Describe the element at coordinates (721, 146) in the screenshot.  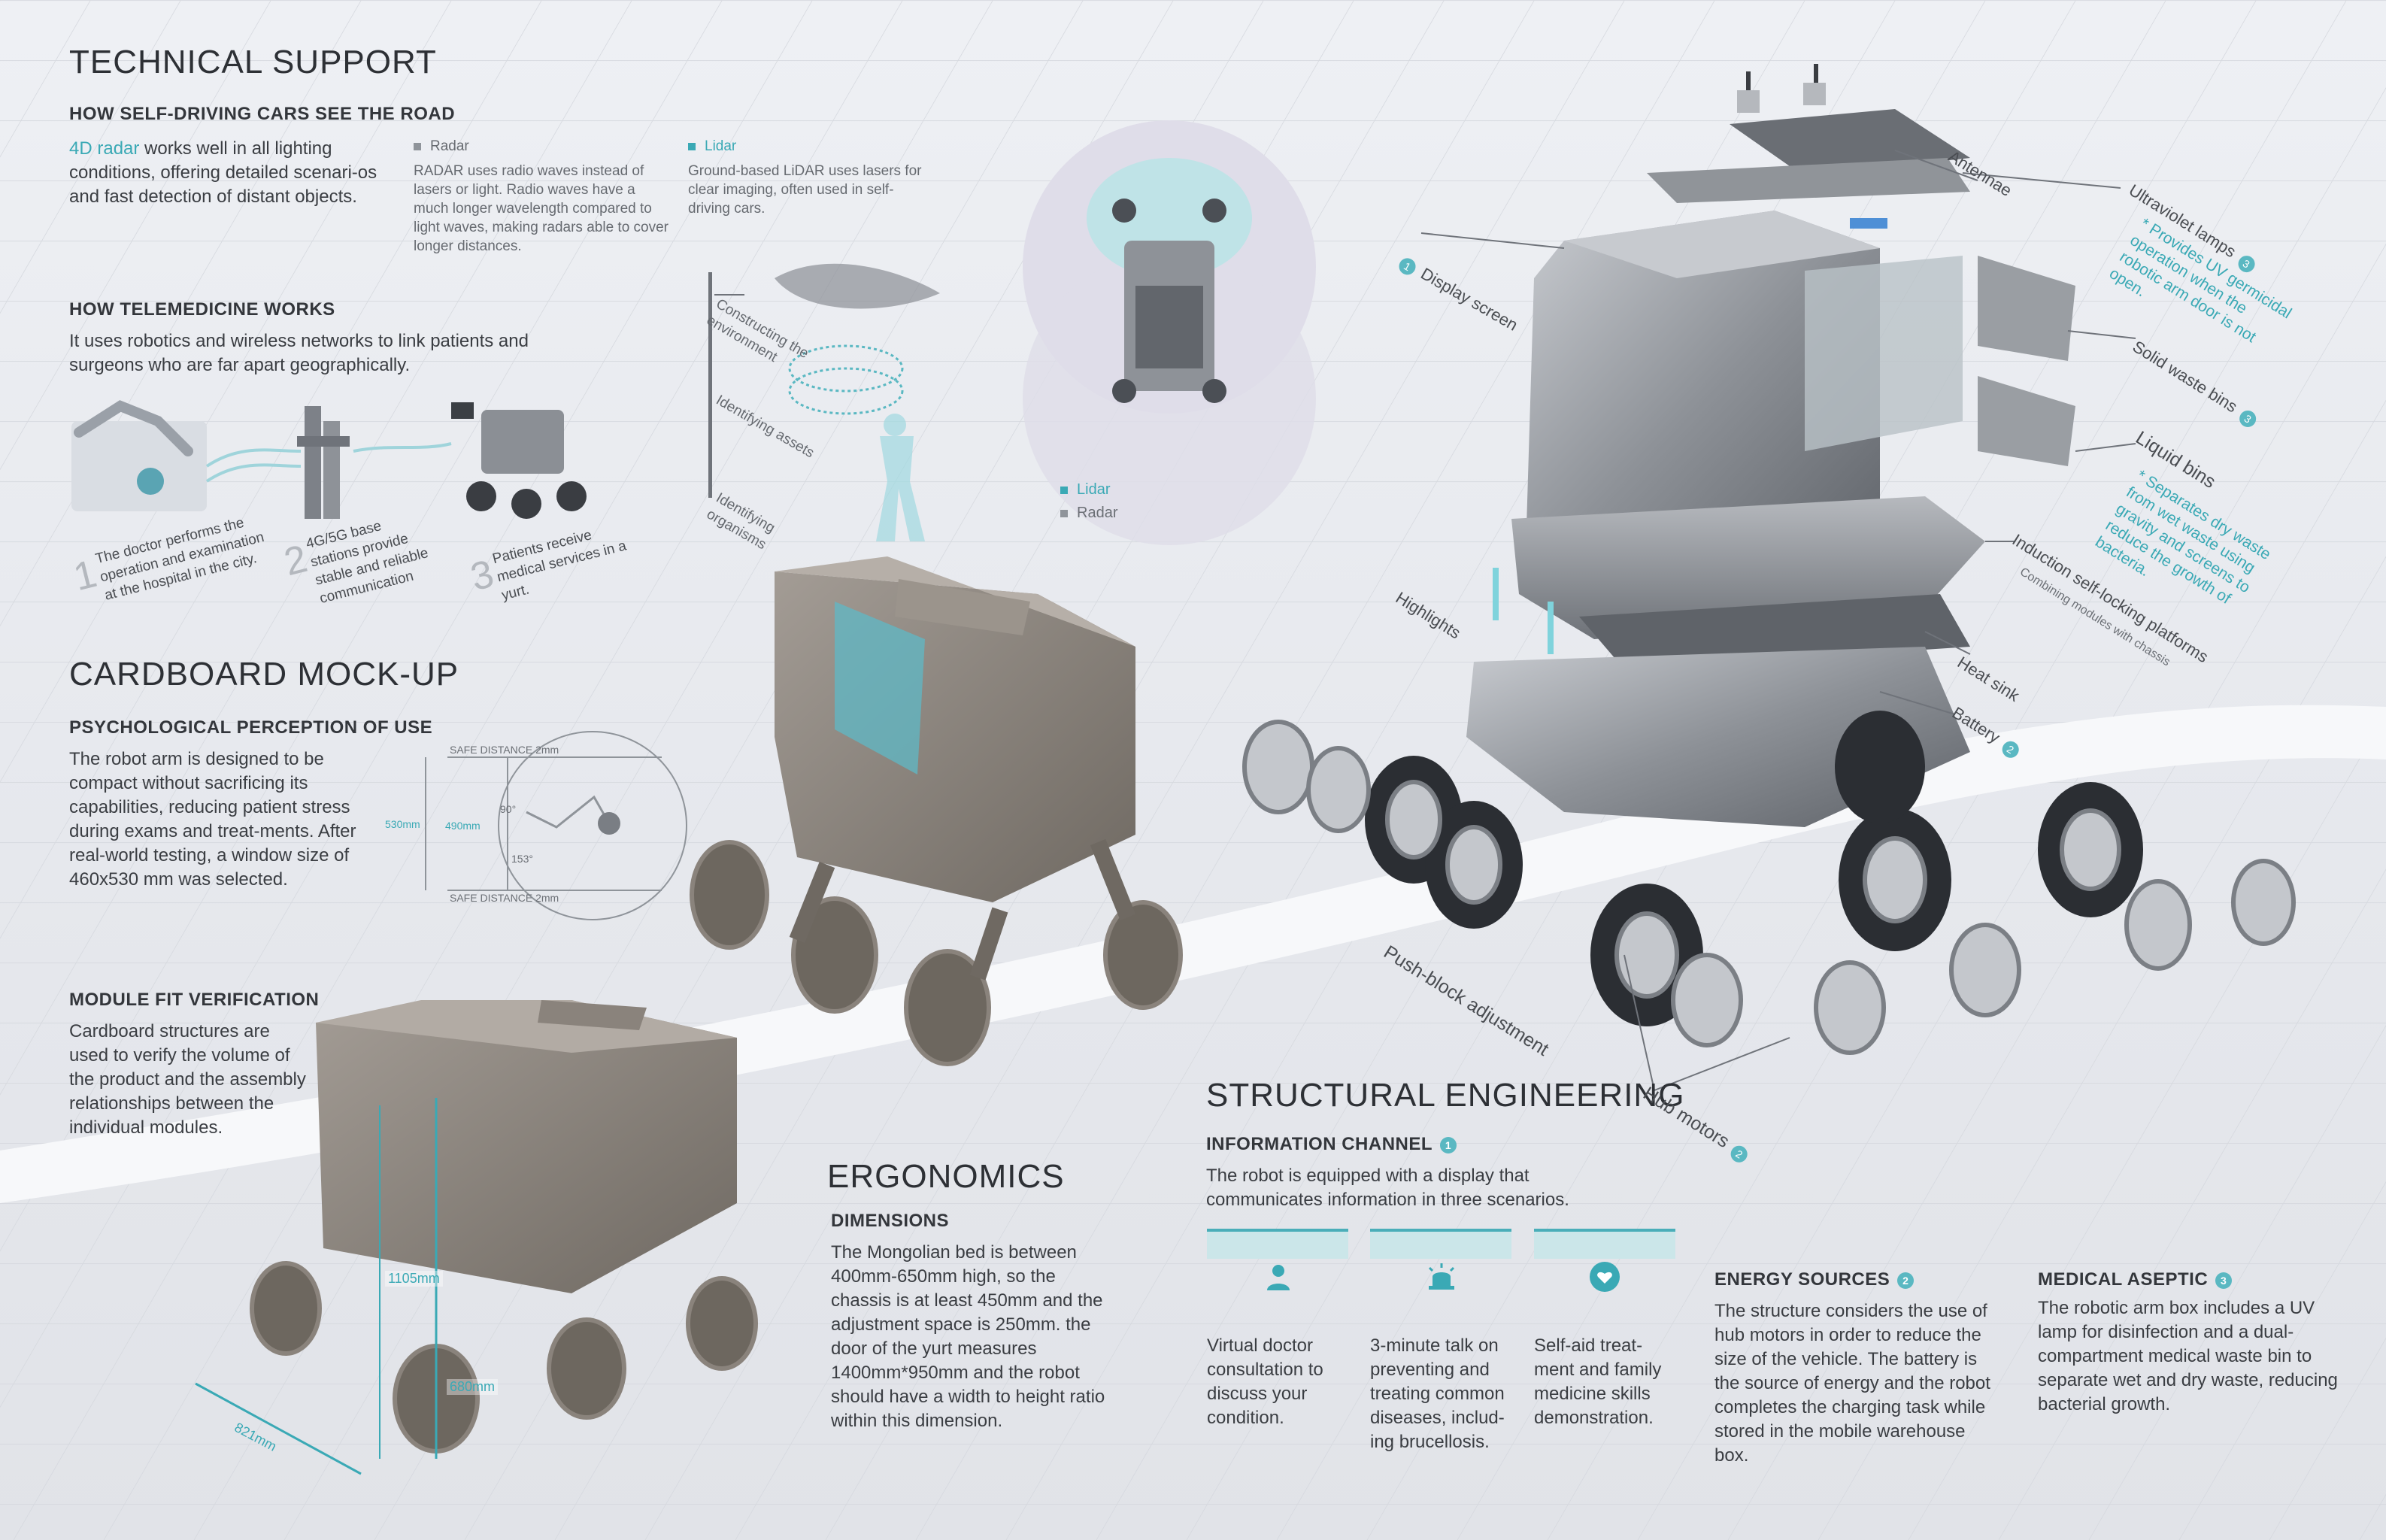
I see `lidar-label: Lidar` at that location.